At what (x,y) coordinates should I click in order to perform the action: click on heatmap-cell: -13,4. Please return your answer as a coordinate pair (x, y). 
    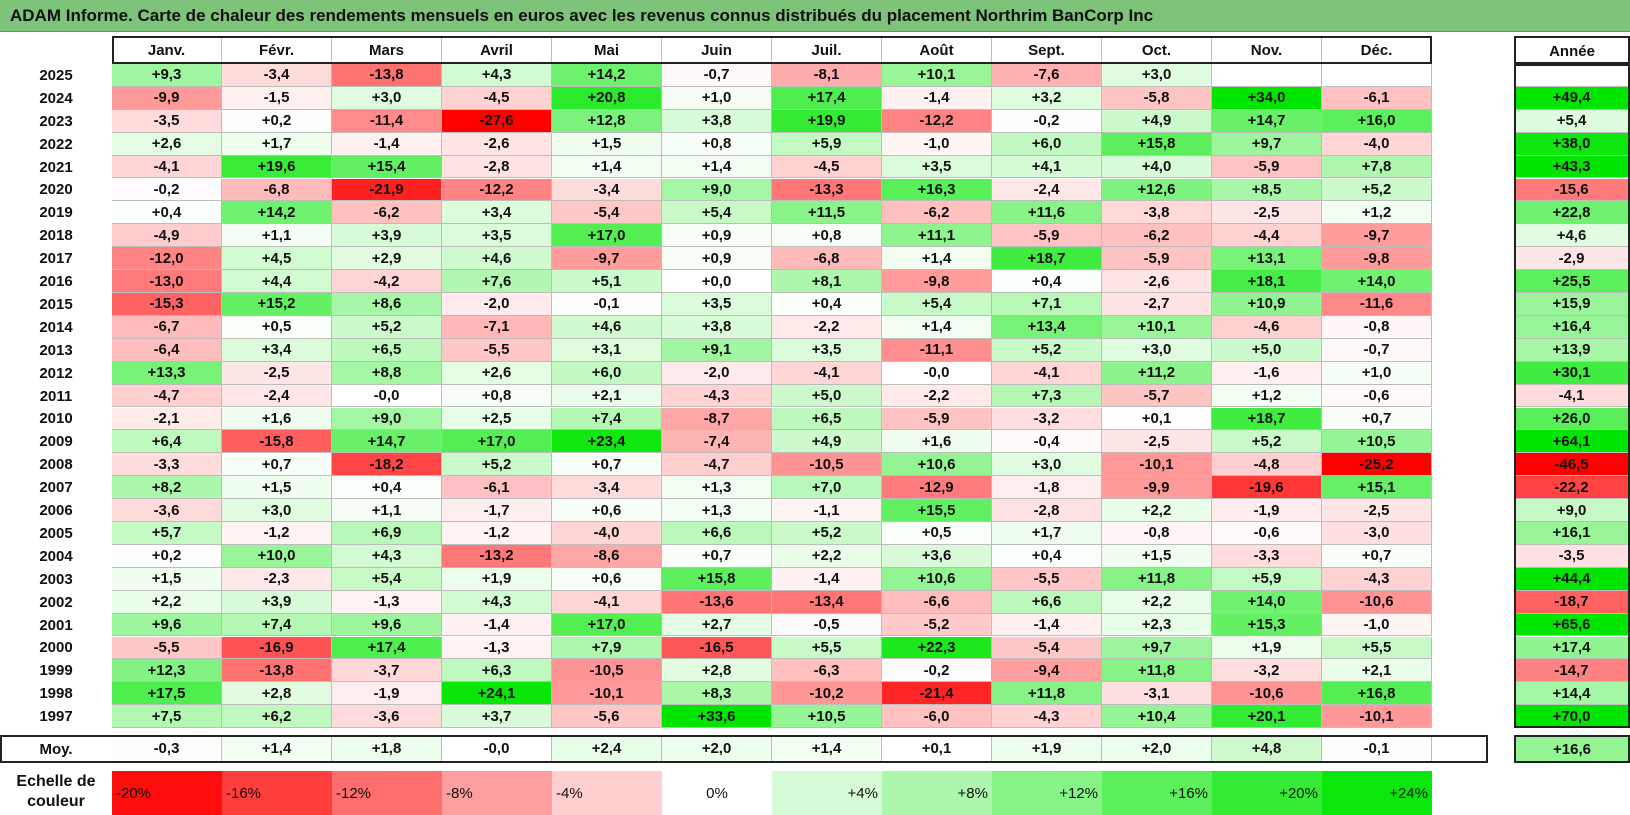
    Looking at the image, I should click on (827, 602).